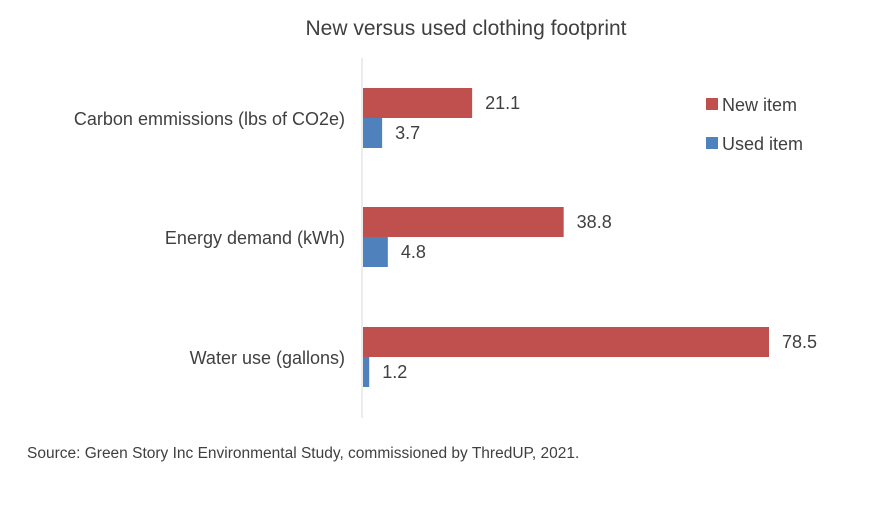 The image size is (874, 525). Describe the element at coordinates (754, 124) in the screenshot. I see `legend: New item Used item` at that location.